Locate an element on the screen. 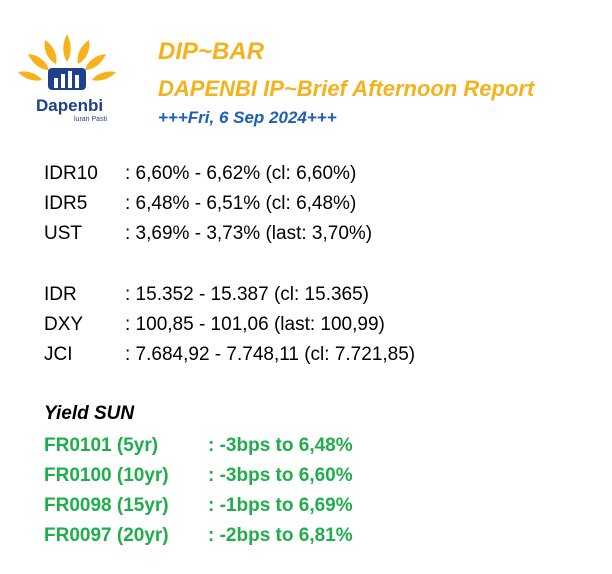 This screenshot has width=612, height=574. logo-tagline: luran Pasti is located at coordinates (91, 119).